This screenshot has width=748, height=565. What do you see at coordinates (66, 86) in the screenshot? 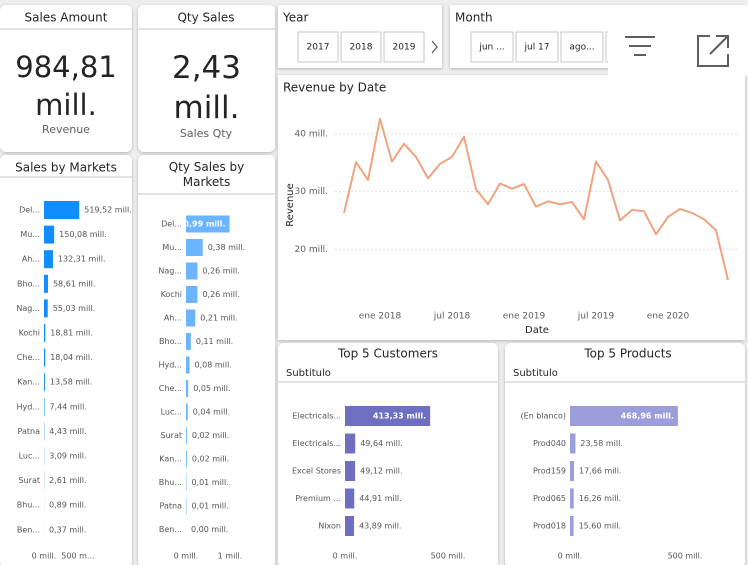
I see `card-value: 984,81 mill.` at bounding box center [66, 86].